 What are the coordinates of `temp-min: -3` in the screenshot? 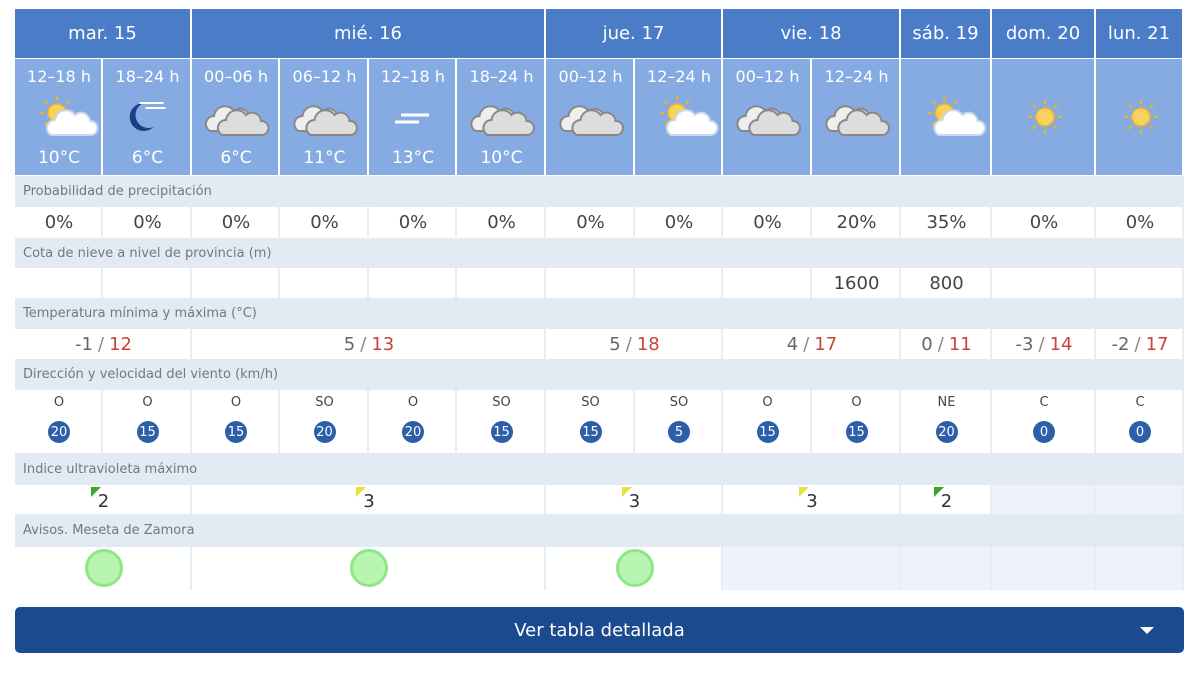 It's located at (1024, 344).